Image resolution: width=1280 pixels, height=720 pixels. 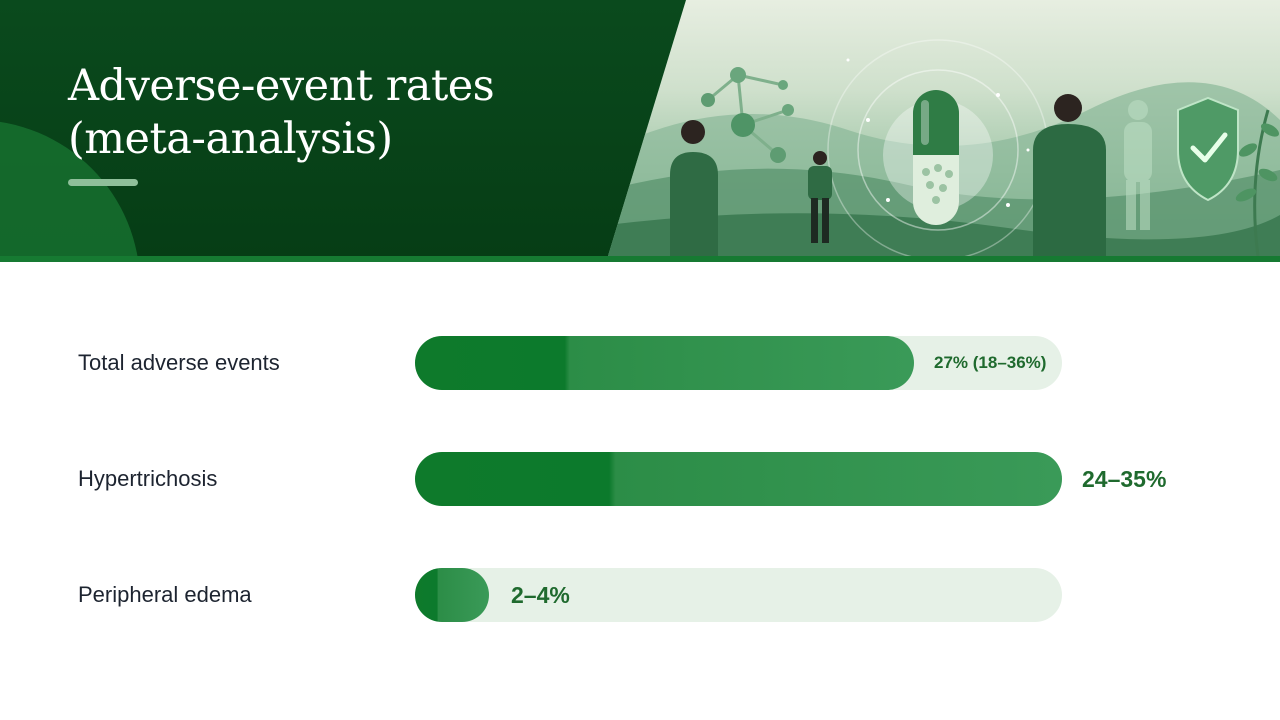 I want to click on title-underline, so click(x=103, y=182).